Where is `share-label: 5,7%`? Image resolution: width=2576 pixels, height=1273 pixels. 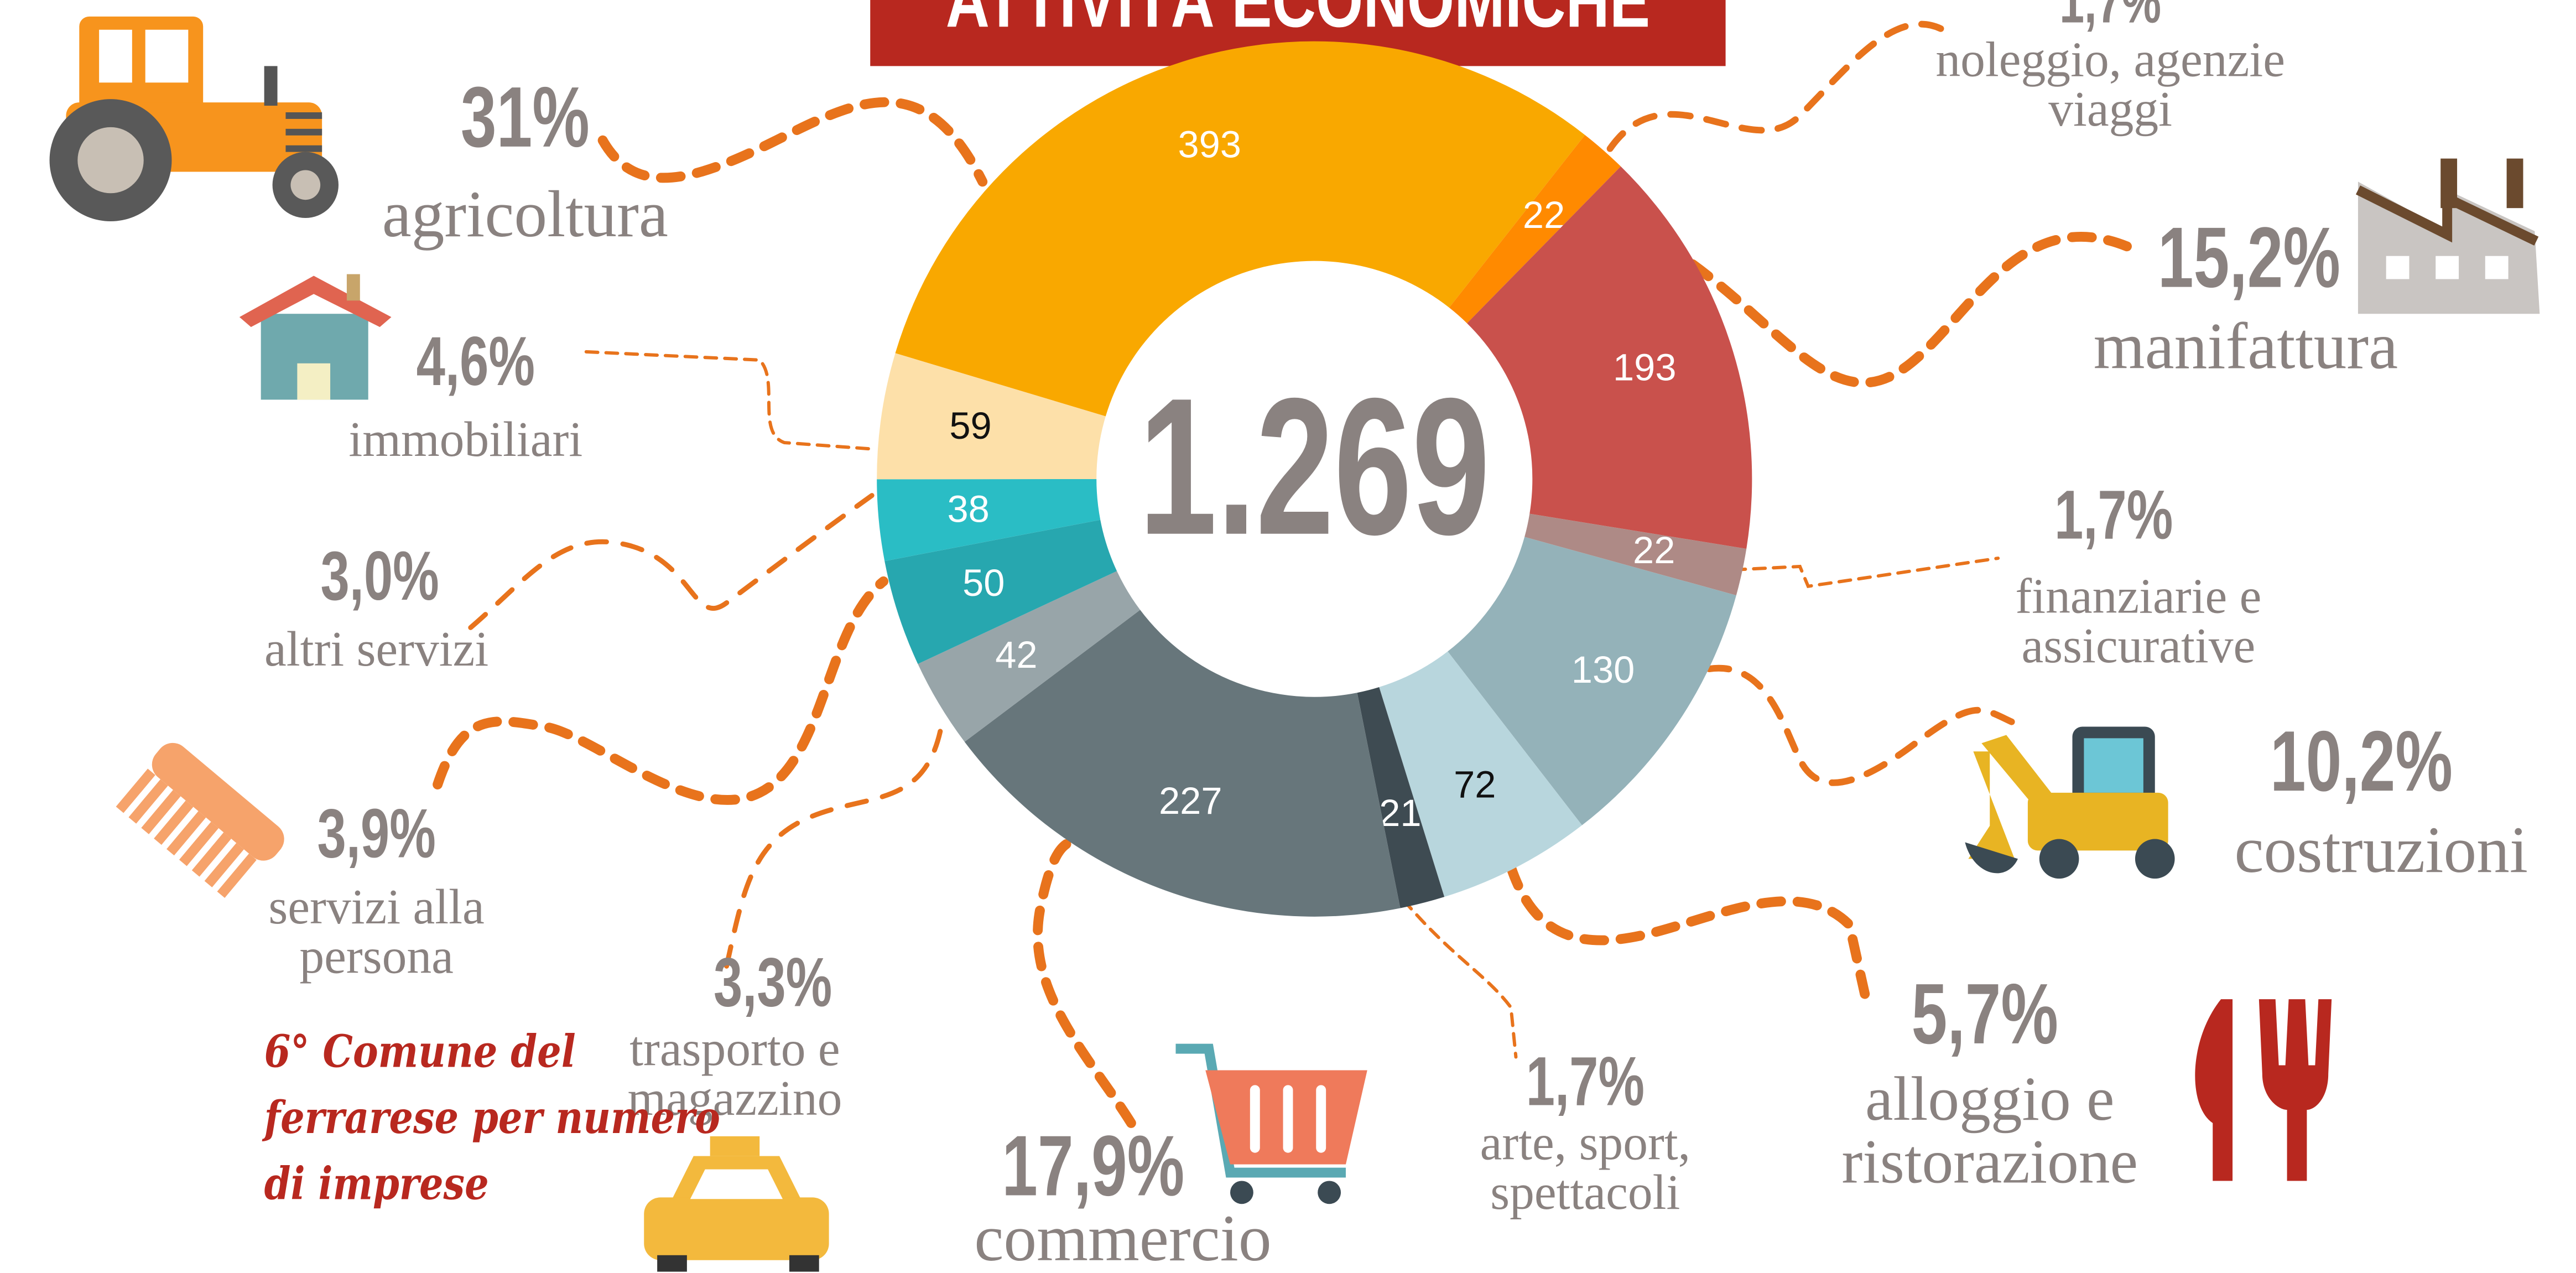
share-label: 5,7% is located at coordinates (1985, 1015).